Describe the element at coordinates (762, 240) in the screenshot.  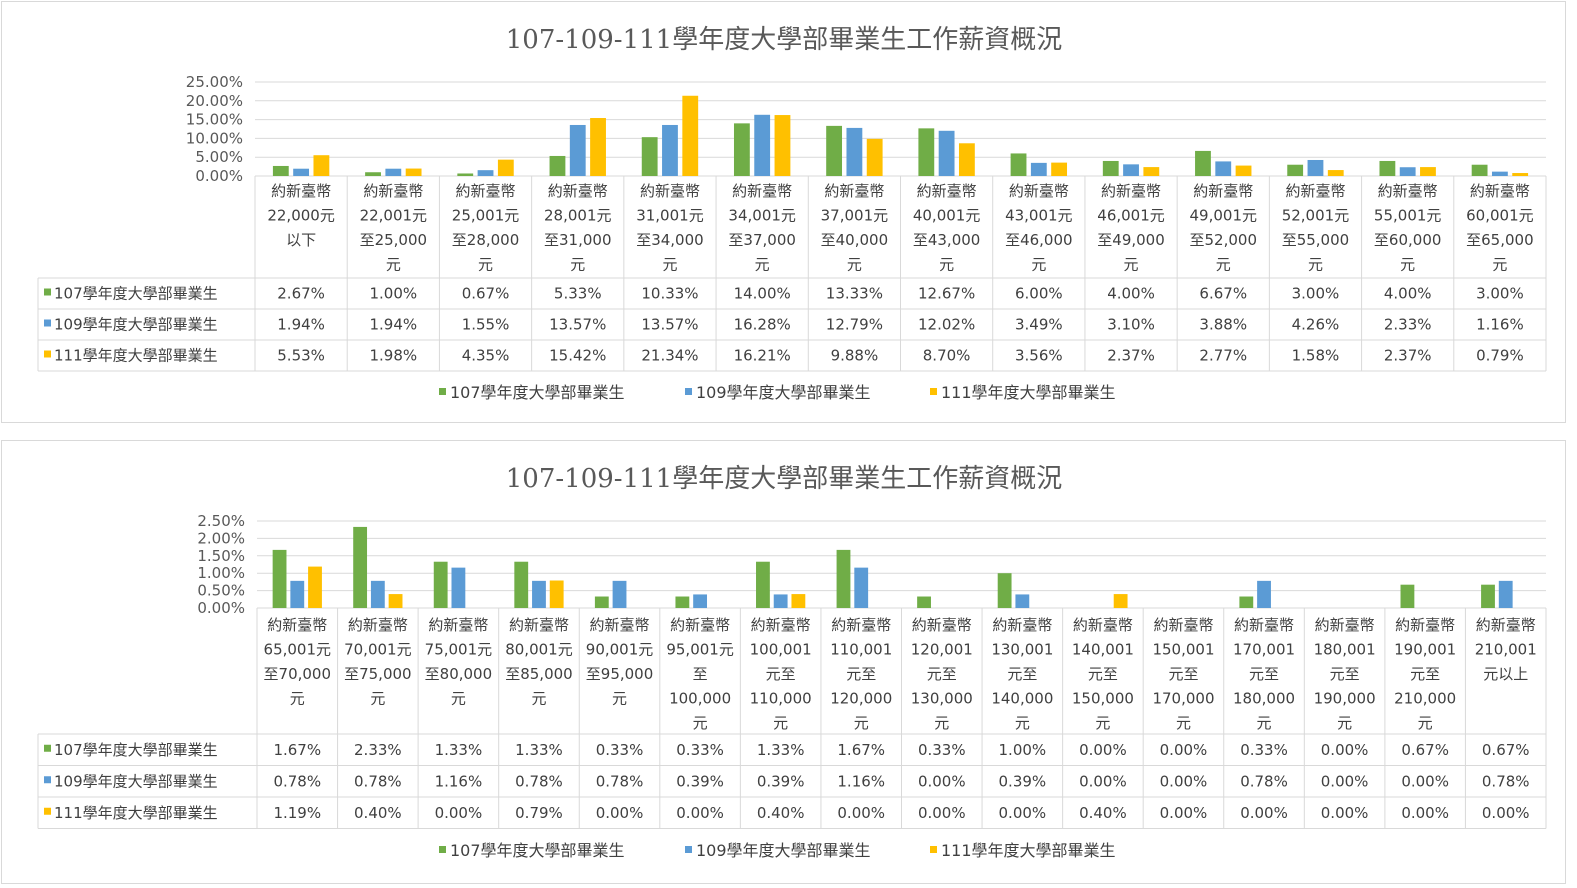
I see `chart1-category-label: 至37,000` at that location.